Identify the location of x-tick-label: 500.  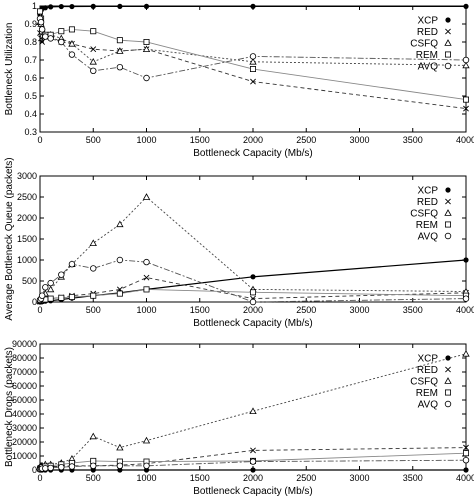
(93, 310).